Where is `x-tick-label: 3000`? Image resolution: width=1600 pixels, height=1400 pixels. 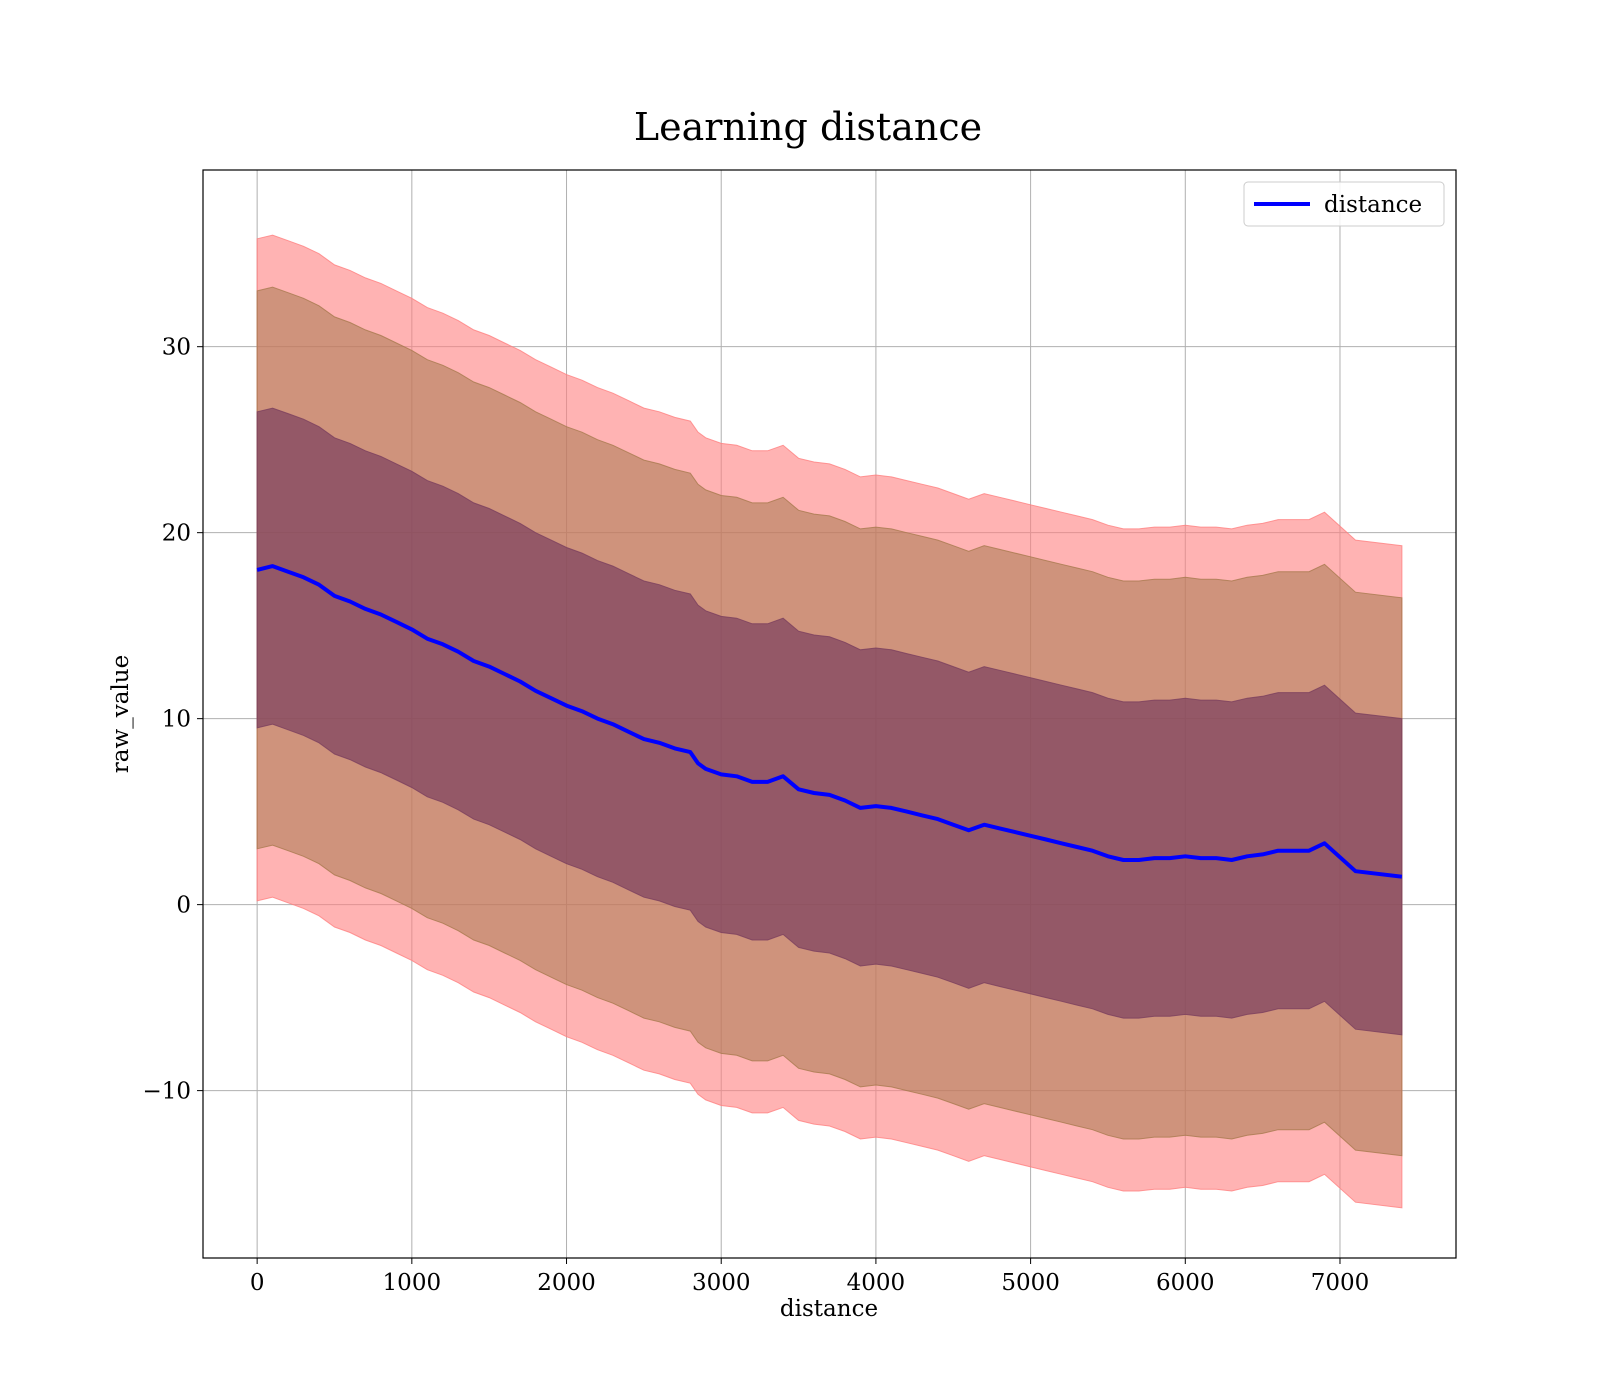 x-tick-label: 3000 is located at coordinates (721, 1283).